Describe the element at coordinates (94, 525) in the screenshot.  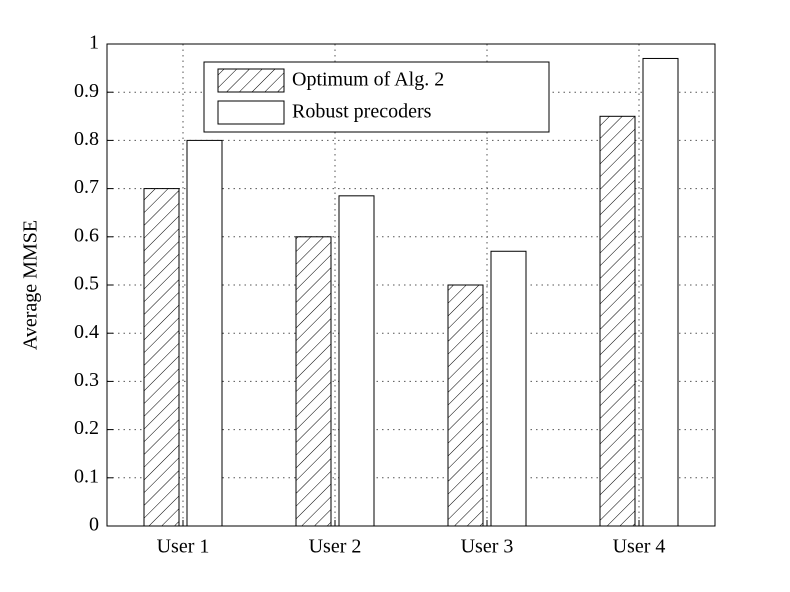
I see `y-tick-label: 0` at that location.